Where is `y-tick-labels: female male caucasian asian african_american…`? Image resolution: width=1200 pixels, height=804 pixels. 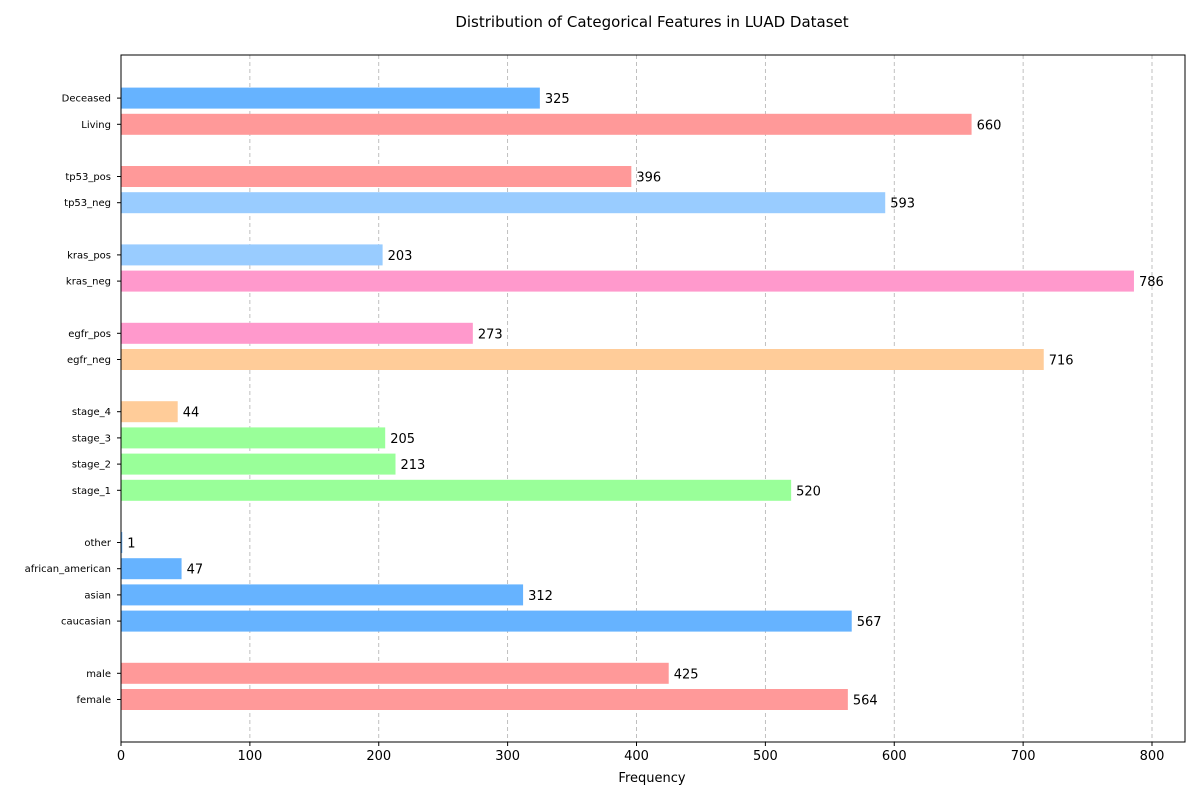
y-tick-labels: female male caucasian asian african_american… is located at coordinates (73, 400).